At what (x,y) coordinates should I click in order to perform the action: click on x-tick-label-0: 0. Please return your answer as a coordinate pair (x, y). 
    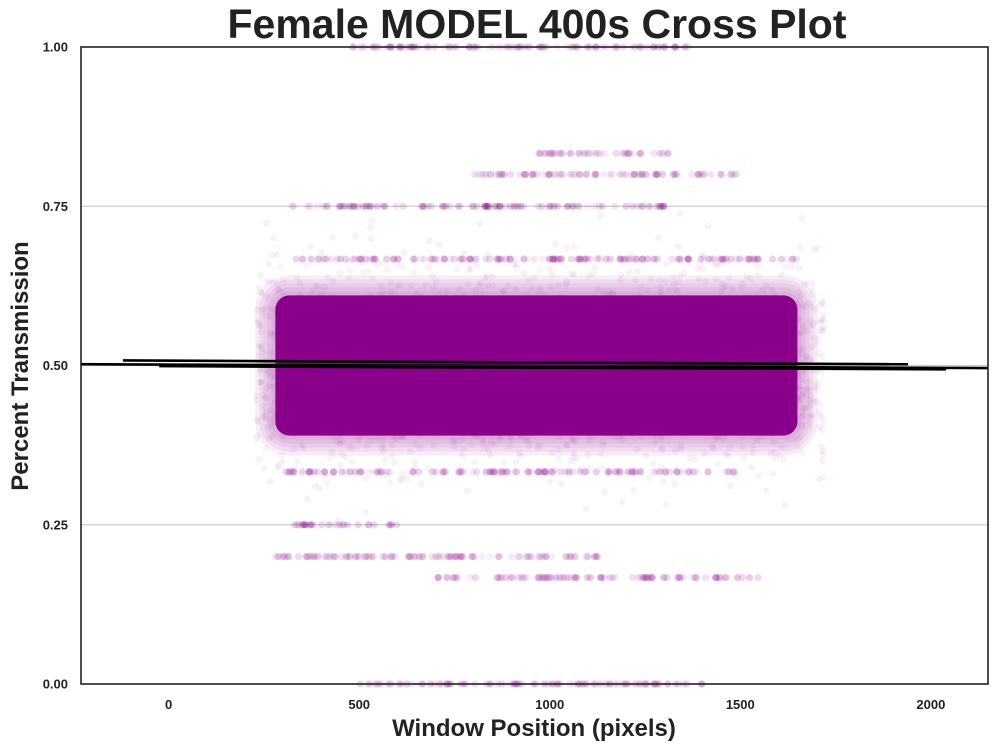
    Looking at the image, I should click on (168, 704).